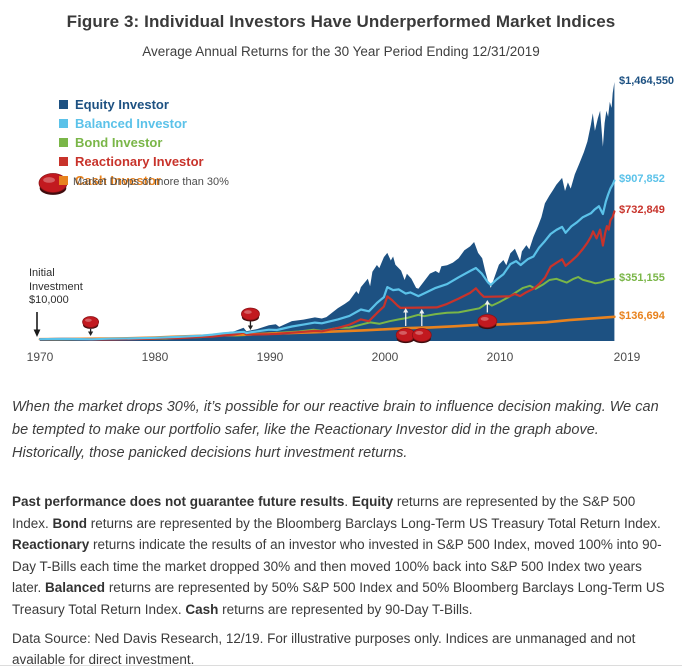  I want to click on legend-item: Cash Investor, so click(131, 180).